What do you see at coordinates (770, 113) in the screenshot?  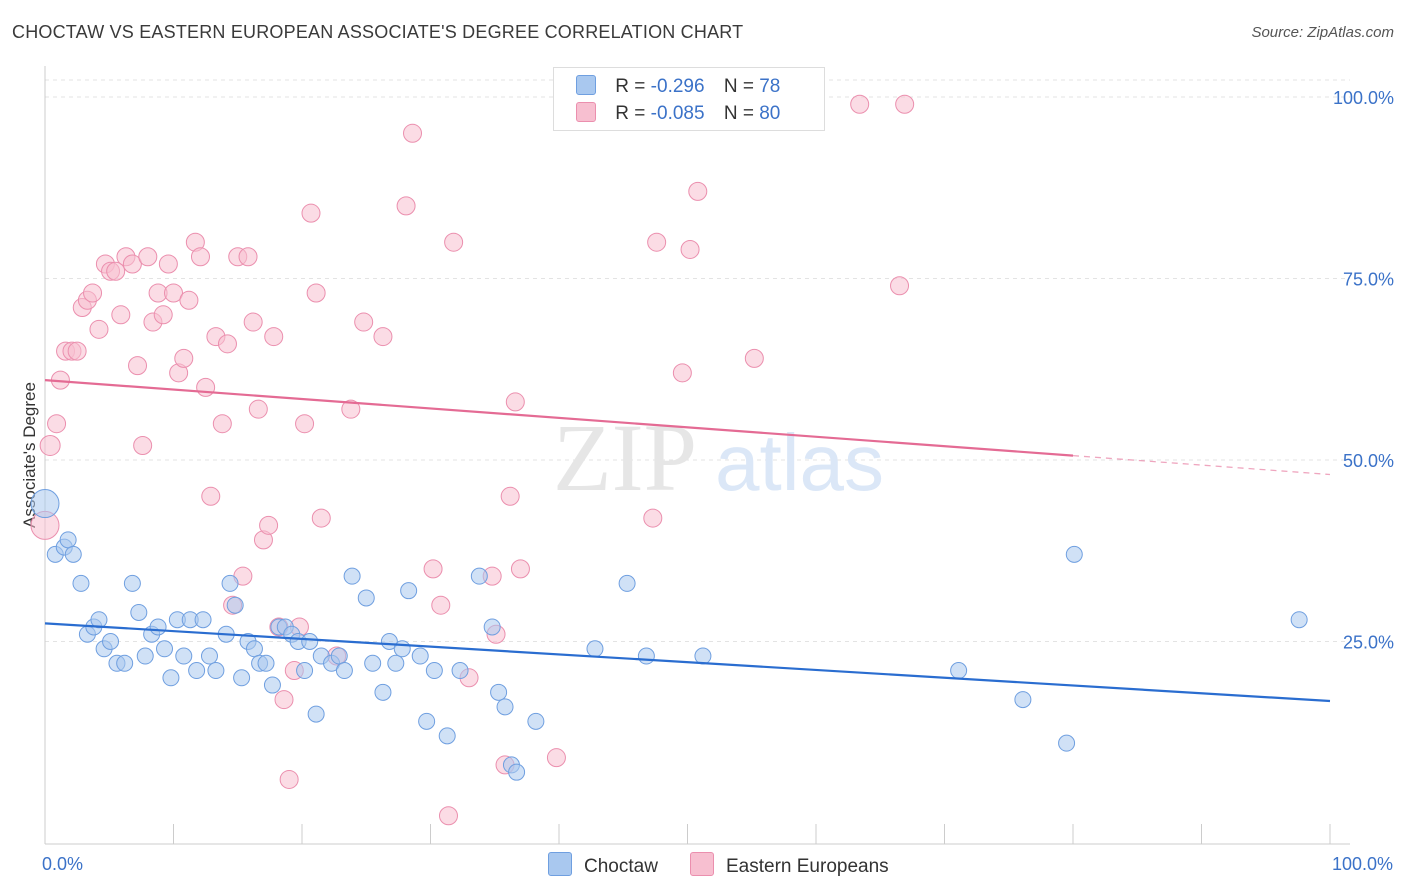 I see `n-value: 80` at bounding box center [770, 113].